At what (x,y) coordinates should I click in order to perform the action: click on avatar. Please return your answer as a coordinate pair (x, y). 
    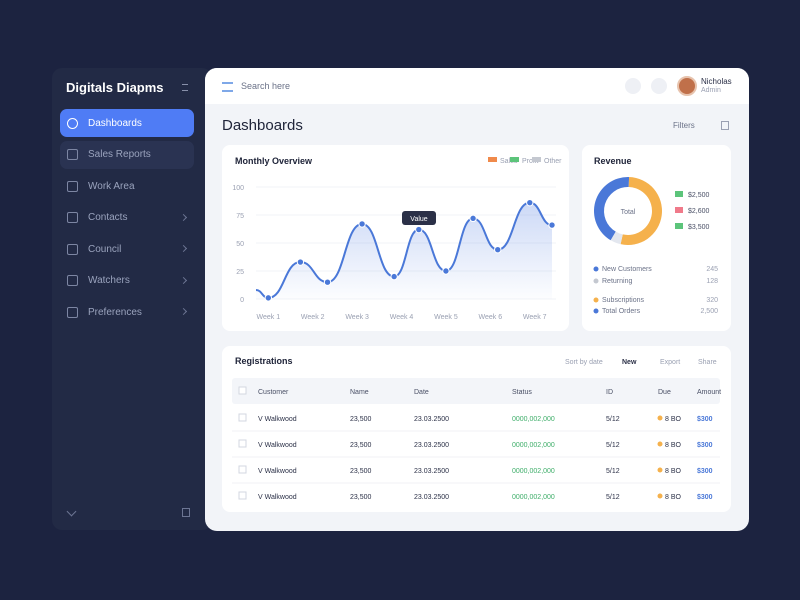
    Looking at the image, I should click on (687, 86).